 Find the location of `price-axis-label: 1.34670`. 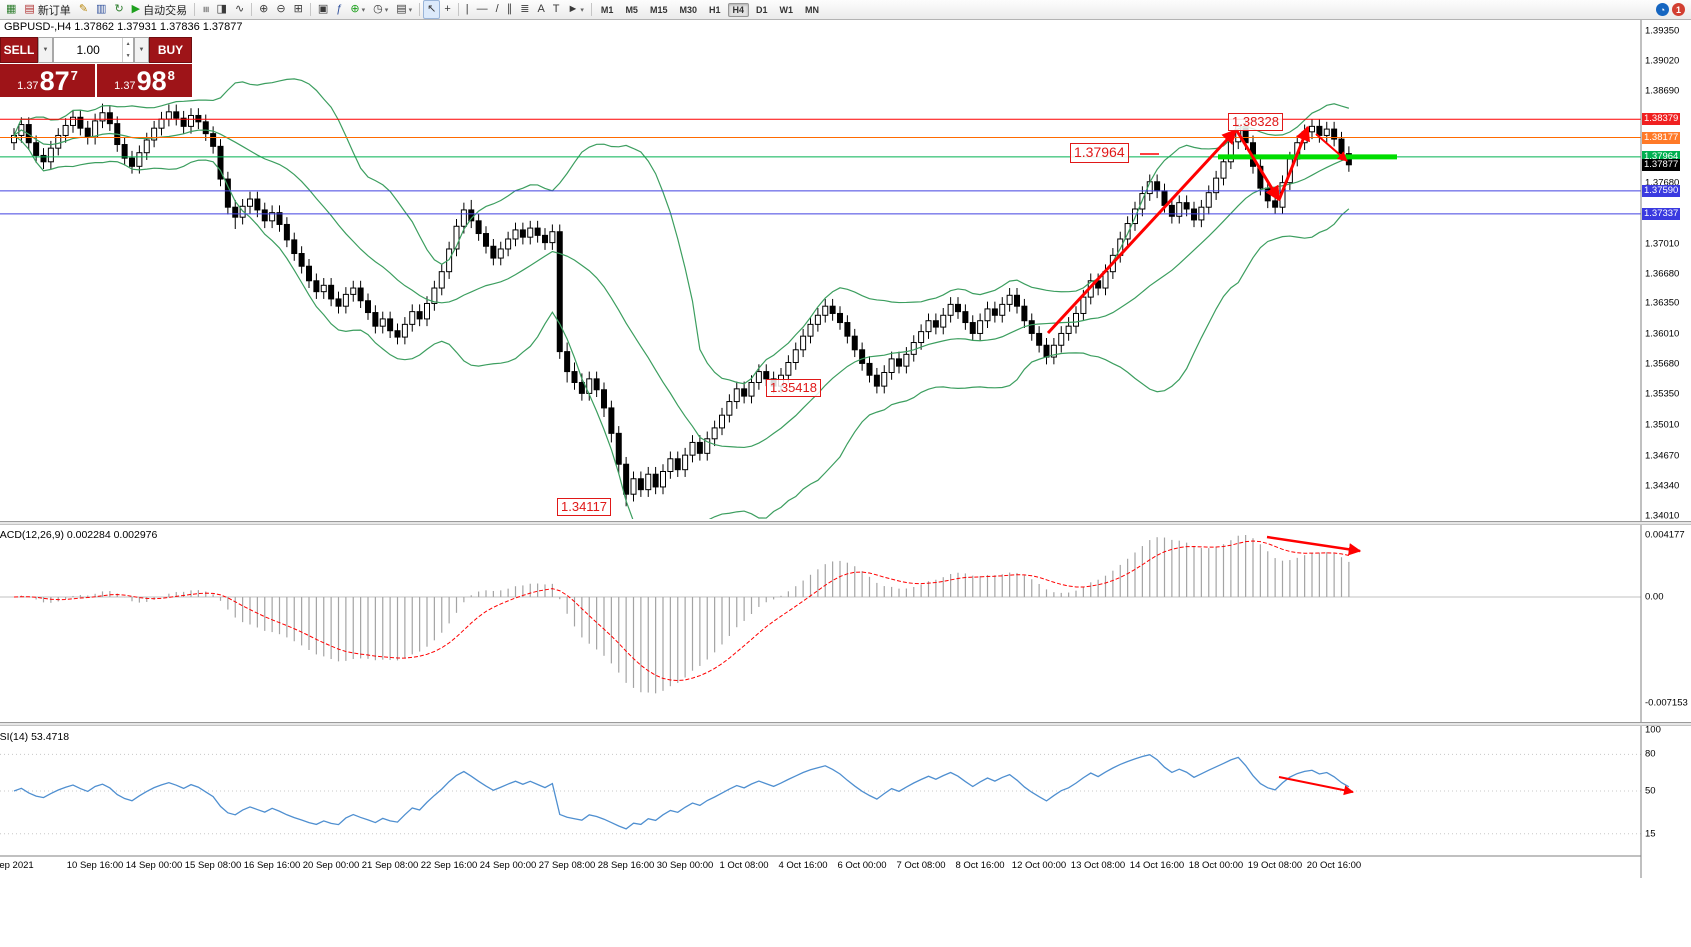

price-axis-label: 1.34670 is located at coordinates (1662, 456).